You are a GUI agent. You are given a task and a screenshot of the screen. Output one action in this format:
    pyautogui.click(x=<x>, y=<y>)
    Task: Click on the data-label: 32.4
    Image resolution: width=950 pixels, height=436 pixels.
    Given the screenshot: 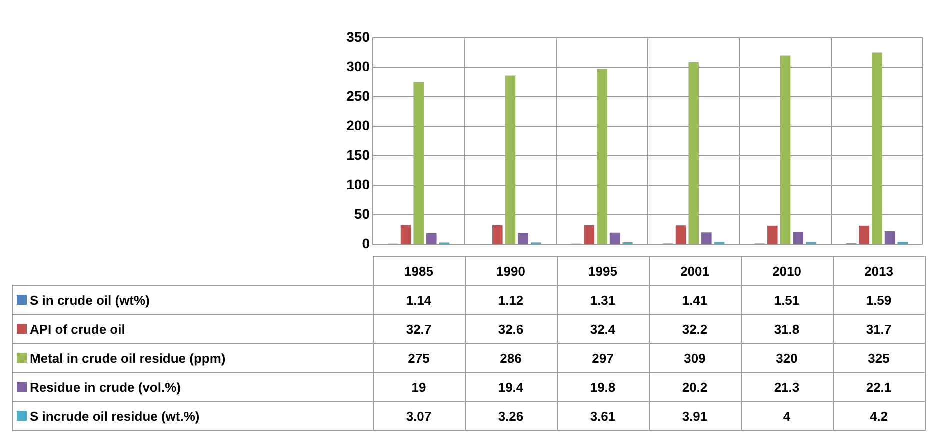 What is the action you would take?
    pyautogui.click(x=603, y=329)
    